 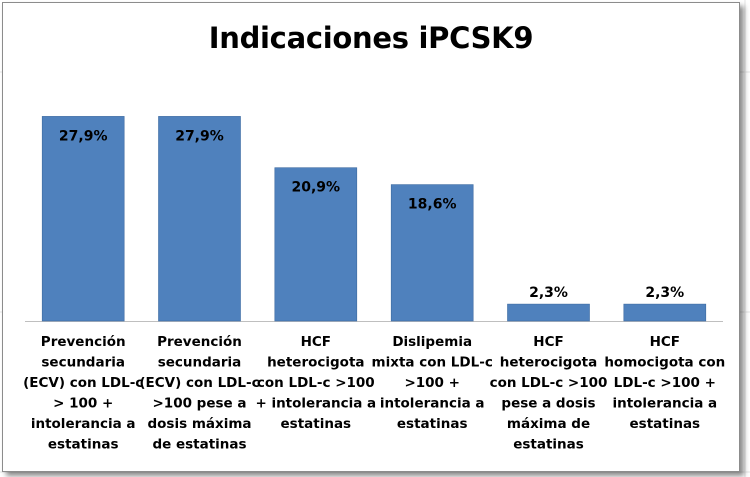 What do you see at coordinates (316, 188) in the screenshot?
I see `data-label-3: 20,9%` at bounding box center [316, 188].